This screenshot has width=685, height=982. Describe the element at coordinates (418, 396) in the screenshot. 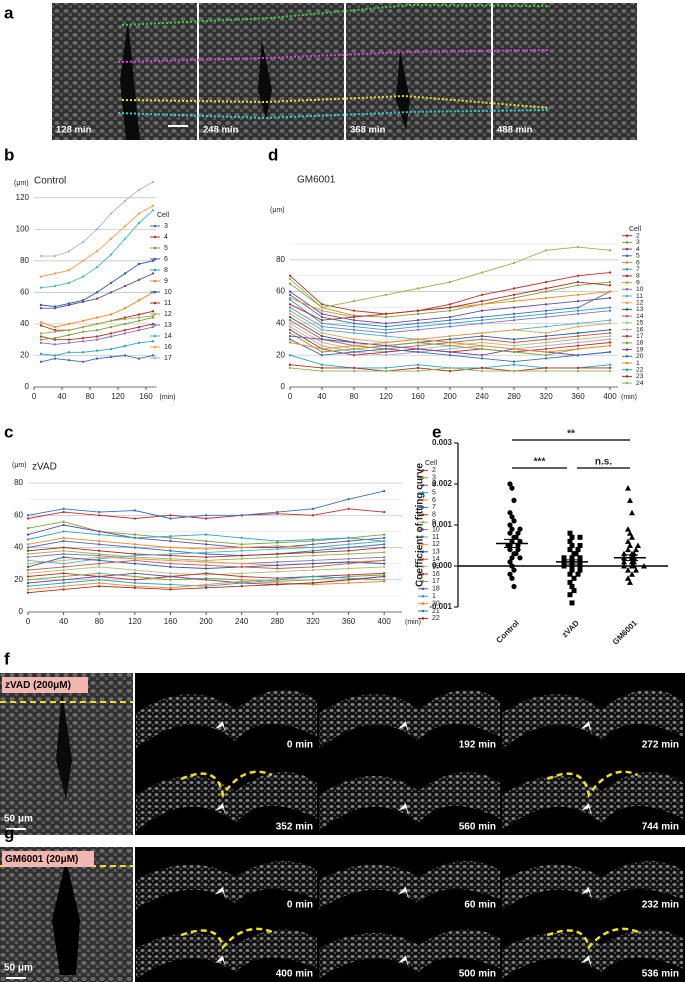

I see `x-tick-label: 160` at that location.